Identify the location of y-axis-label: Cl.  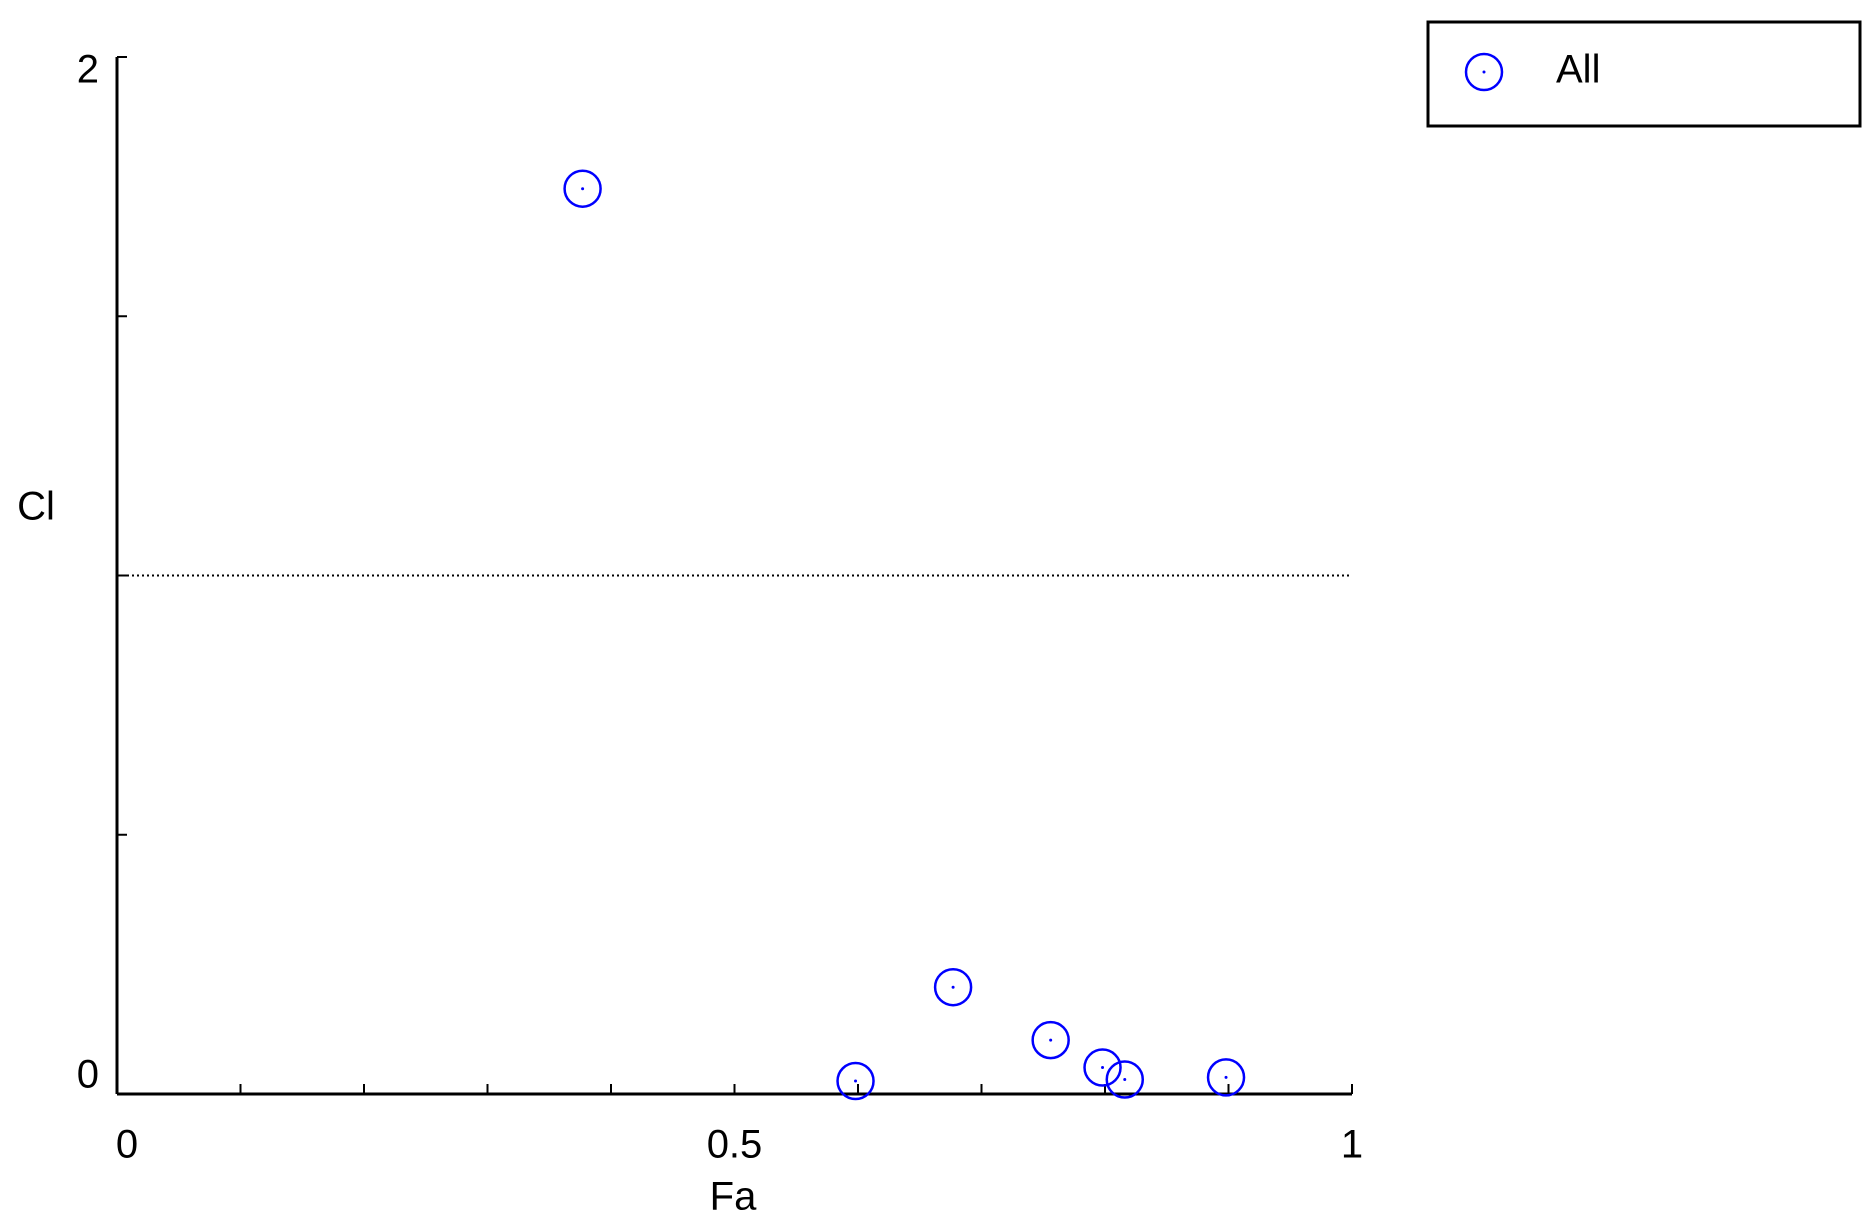
(36, 507).